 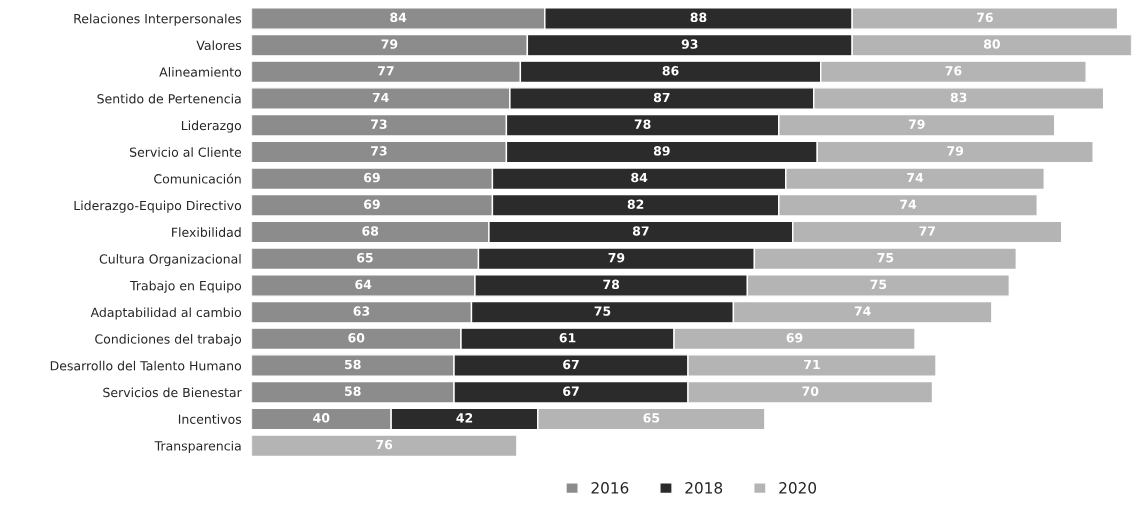 What do you see at coordinates (363, 284) in the screenshot?
I see `data-label: 64` at bounding box center [363, 284].